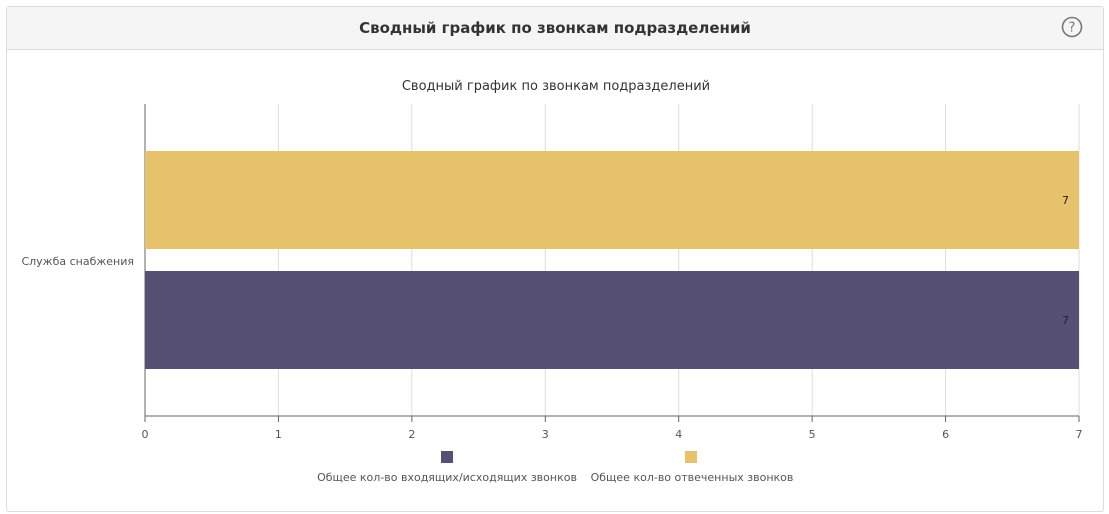 This screenshot has width=1109, height=514. I want to click on legend-label: Общее кол-во входящих/исходящих звонков, so click(447, 477).